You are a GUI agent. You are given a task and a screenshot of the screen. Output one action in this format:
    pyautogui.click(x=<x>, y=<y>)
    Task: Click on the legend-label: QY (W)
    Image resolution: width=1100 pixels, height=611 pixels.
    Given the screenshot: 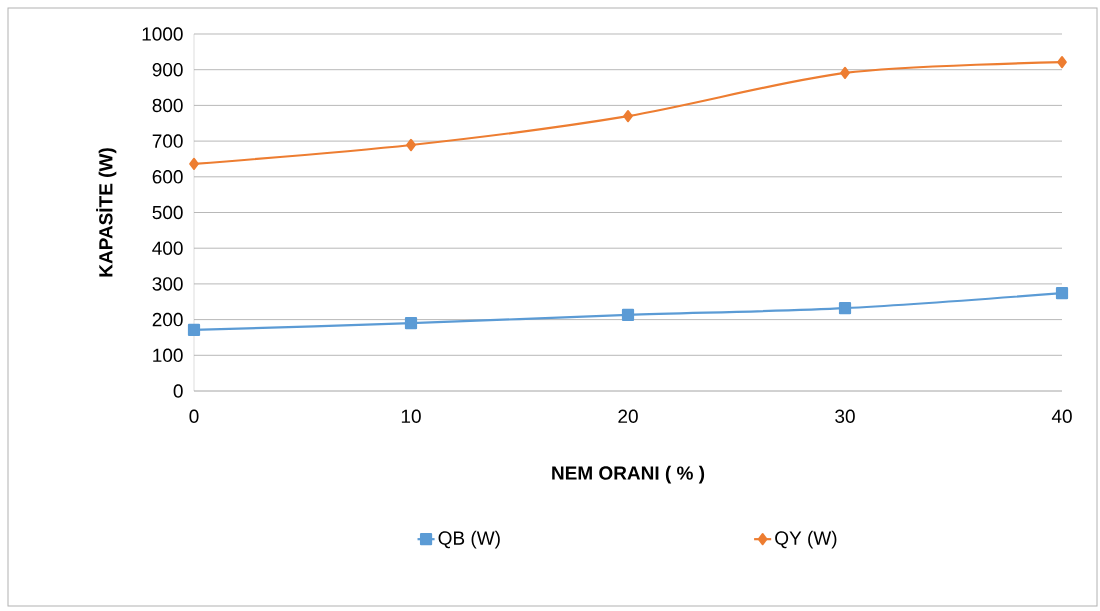 What is the action you would take?
    pyautogui.click(x=806, y=539)
    